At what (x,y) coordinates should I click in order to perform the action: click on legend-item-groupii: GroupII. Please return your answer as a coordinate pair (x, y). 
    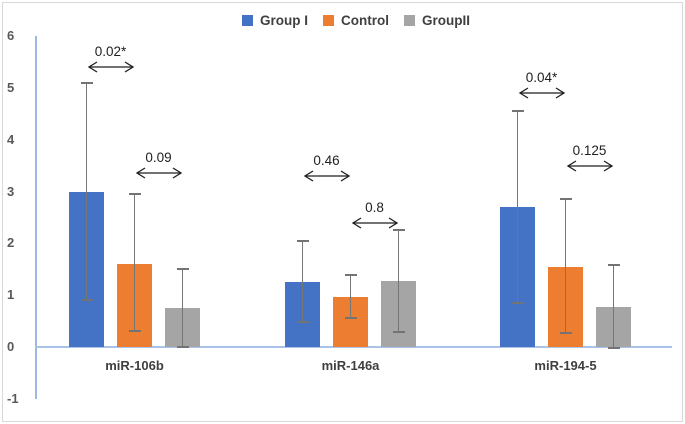
    Looking at the image, I should click on (437, 20).